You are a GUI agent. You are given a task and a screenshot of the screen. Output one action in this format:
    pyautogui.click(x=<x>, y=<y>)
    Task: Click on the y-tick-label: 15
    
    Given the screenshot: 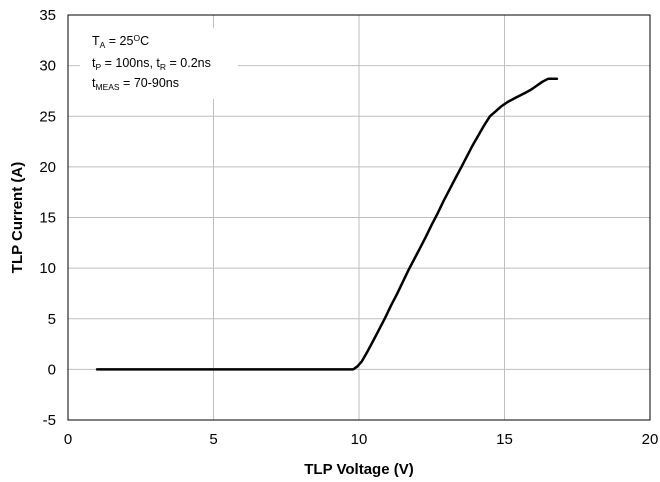 What is the action you would take?
    pyautogui.click(x=47, y=218)
    